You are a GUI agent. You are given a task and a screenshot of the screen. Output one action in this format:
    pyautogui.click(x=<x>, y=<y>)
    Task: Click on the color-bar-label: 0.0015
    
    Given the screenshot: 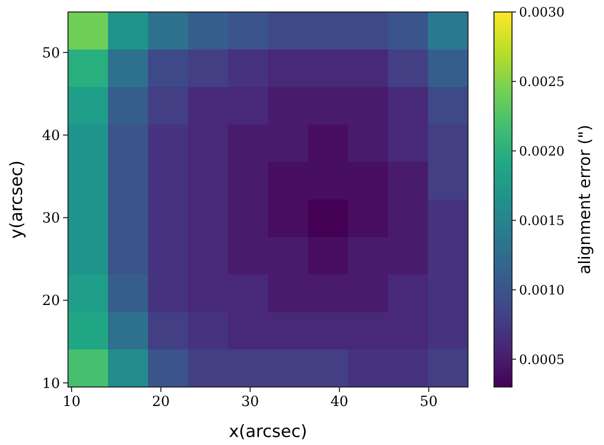 What is the action you would take?
    pyautogui.click(x=541, y=221)
    